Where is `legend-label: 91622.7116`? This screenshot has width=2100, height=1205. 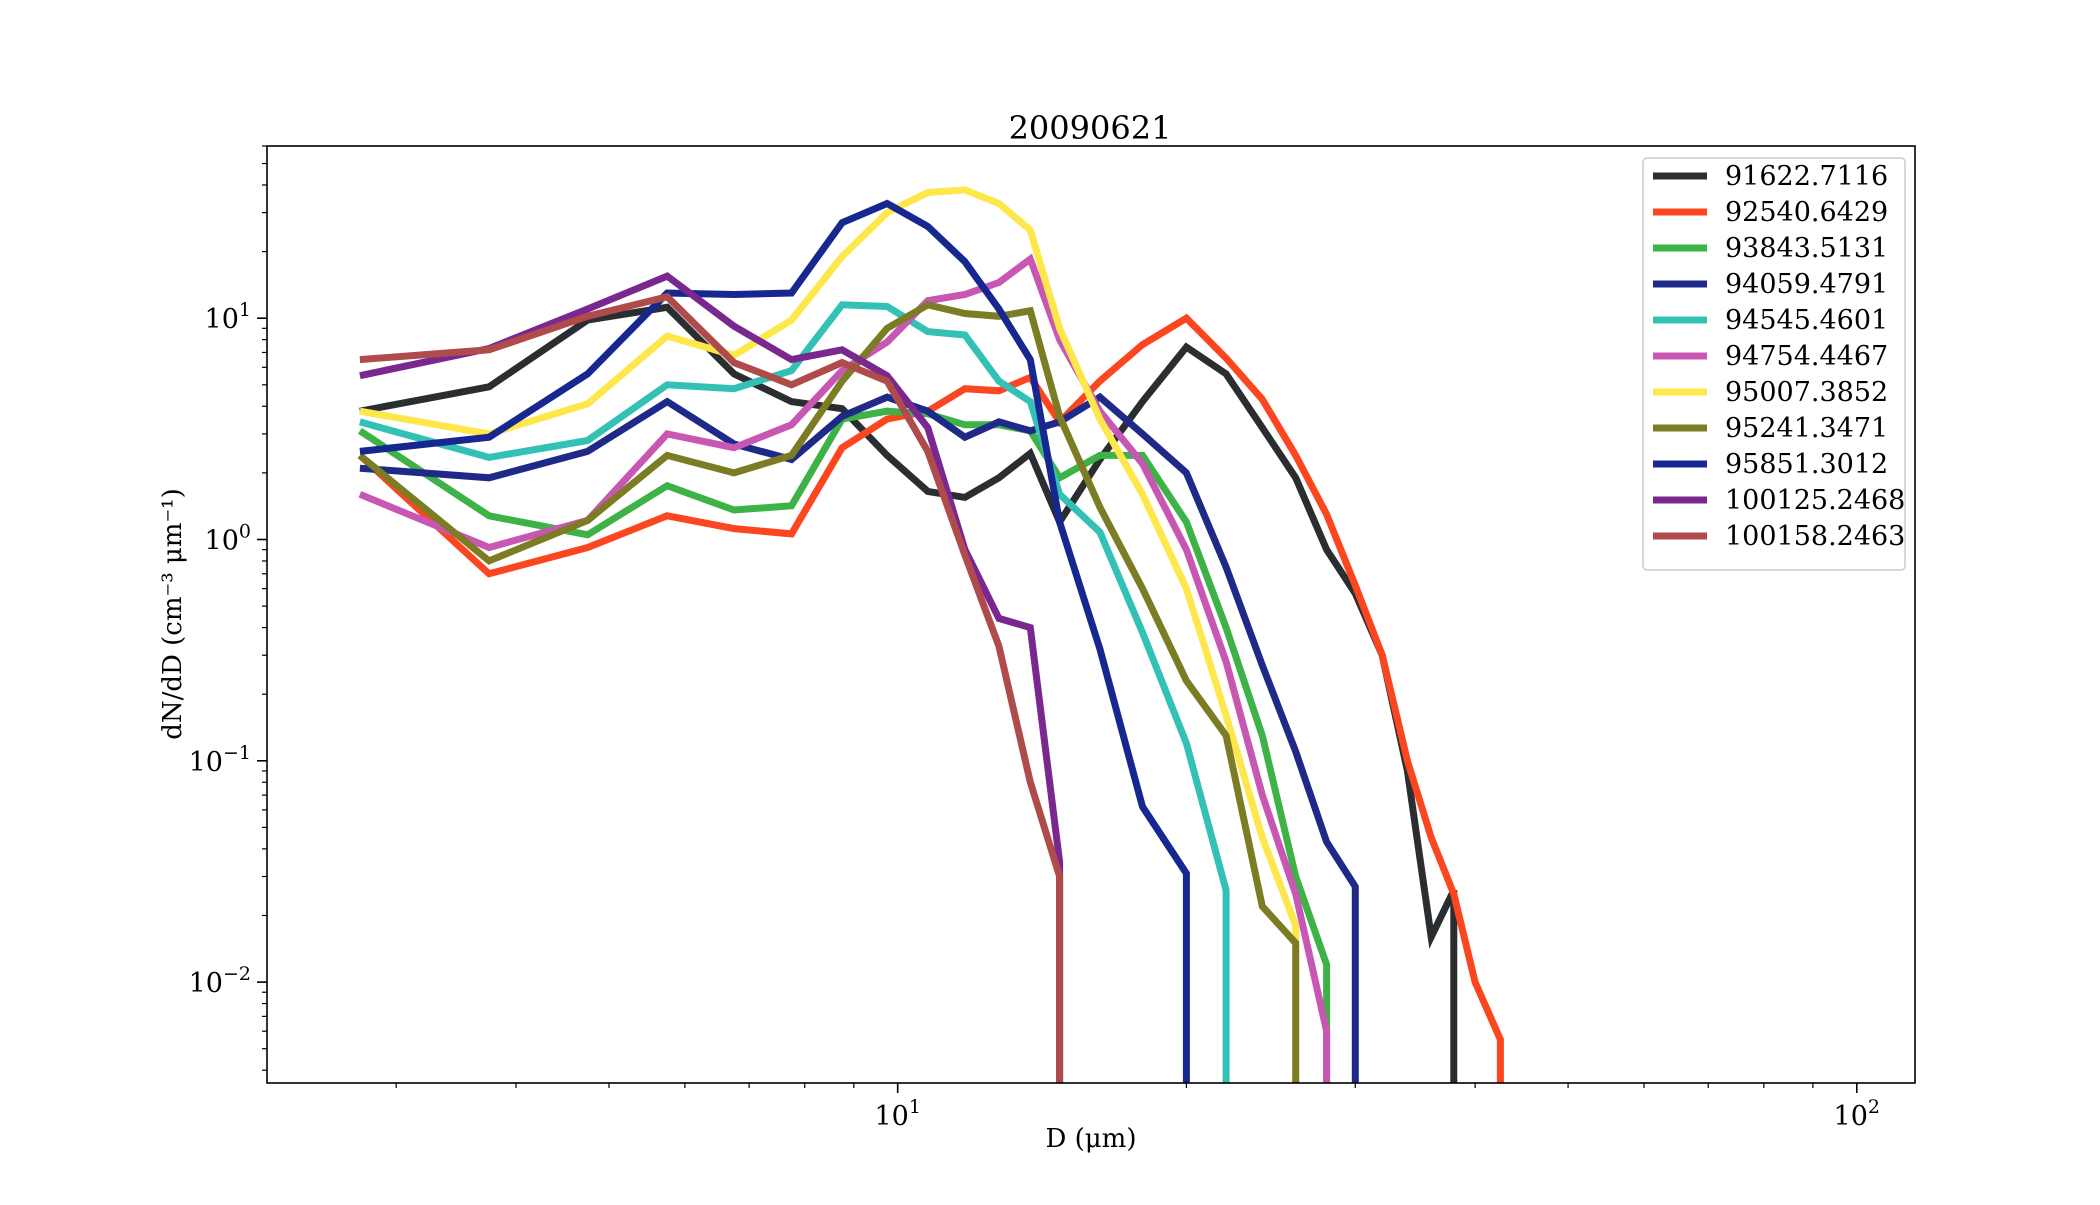
legend-label: 91622.7116 is located at coordinates (1806, 176).